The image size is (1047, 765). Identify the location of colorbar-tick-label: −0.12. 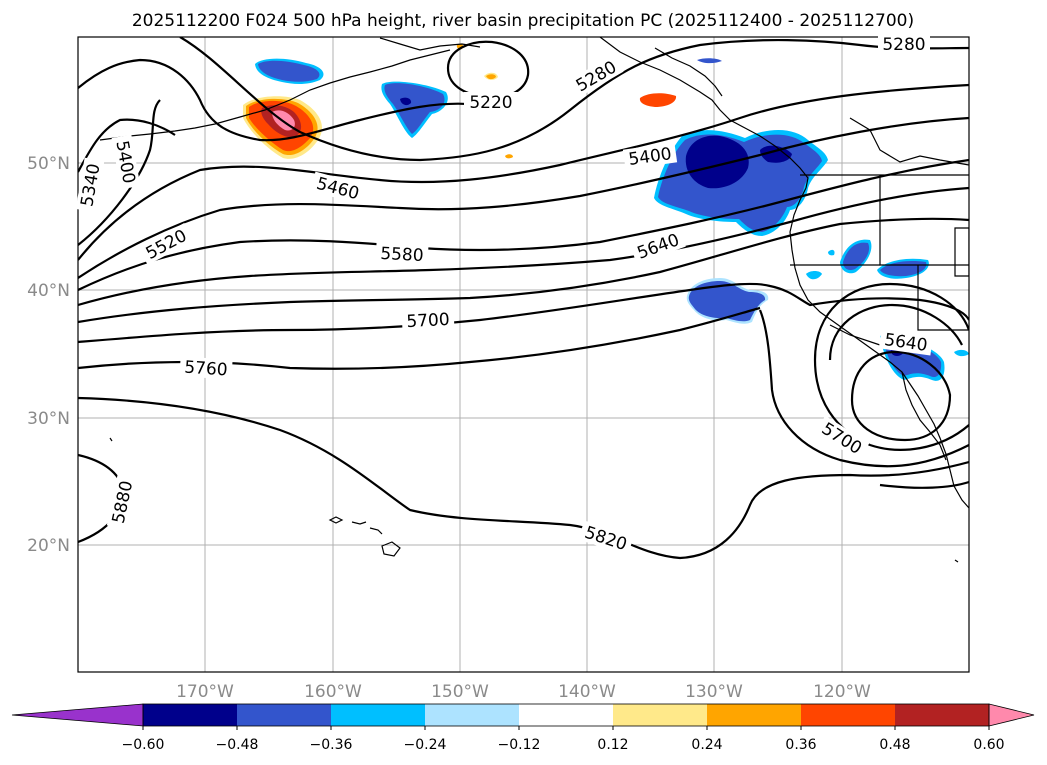
(519, 745).